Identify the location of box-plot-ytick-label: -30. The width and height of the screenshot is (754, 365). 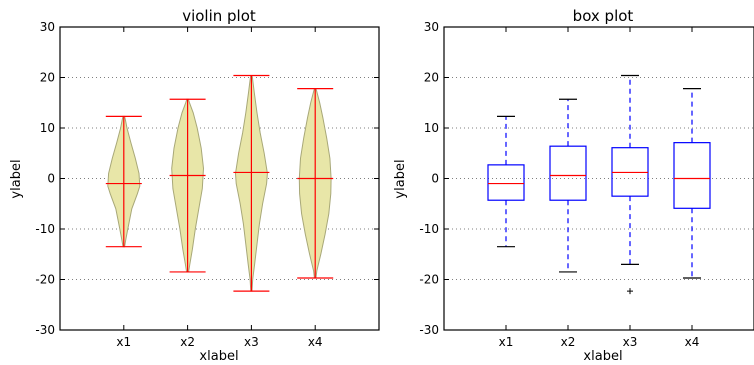
(429, 330).